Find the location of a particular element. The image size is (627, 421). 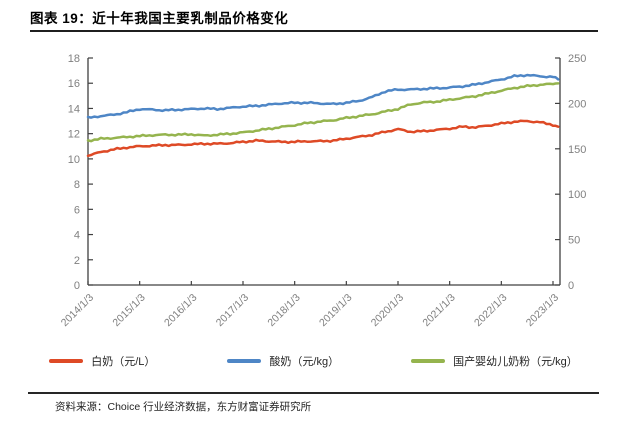

left-axis-tick-label: 8 is located at coordinates (77, 185).